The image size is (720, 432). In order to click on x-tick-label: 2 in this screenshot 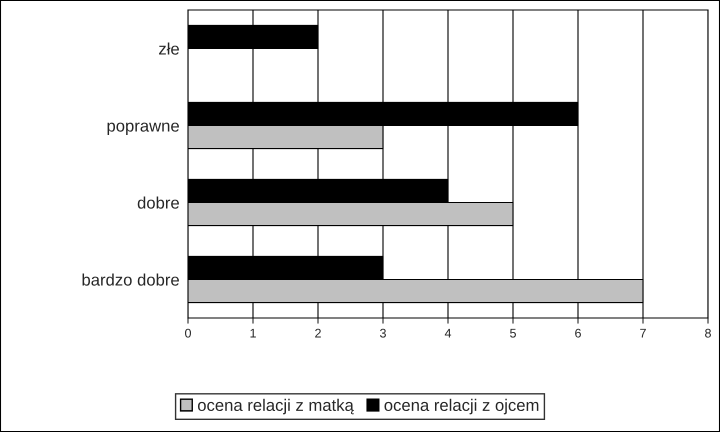, I will do `click(318, 333)`.